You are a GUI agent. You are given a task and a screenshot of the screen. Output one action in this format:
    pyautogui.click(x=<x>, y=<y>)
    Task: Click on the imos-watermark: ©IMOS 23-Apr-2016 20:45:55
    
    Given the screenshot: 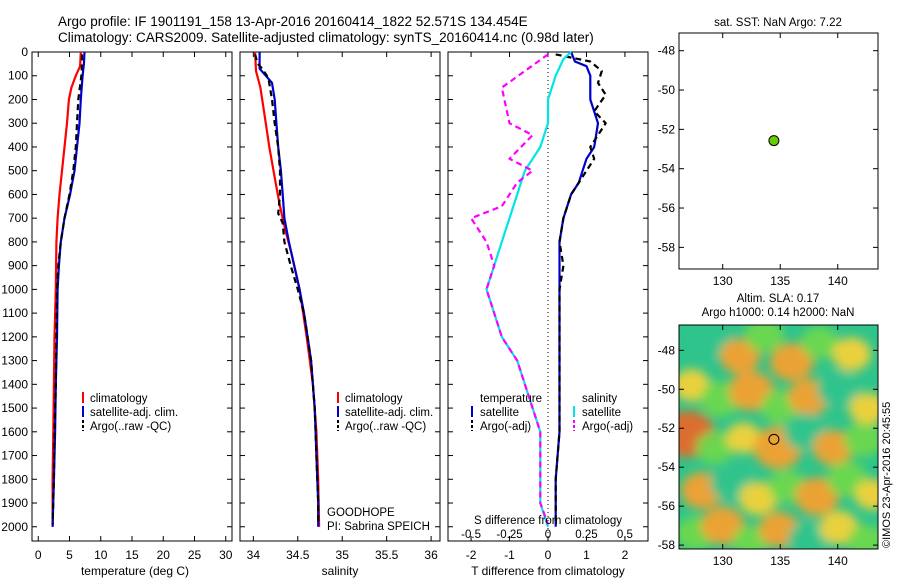 What is the action you would take?
    pyautogui.click(x=887, y=475)
    